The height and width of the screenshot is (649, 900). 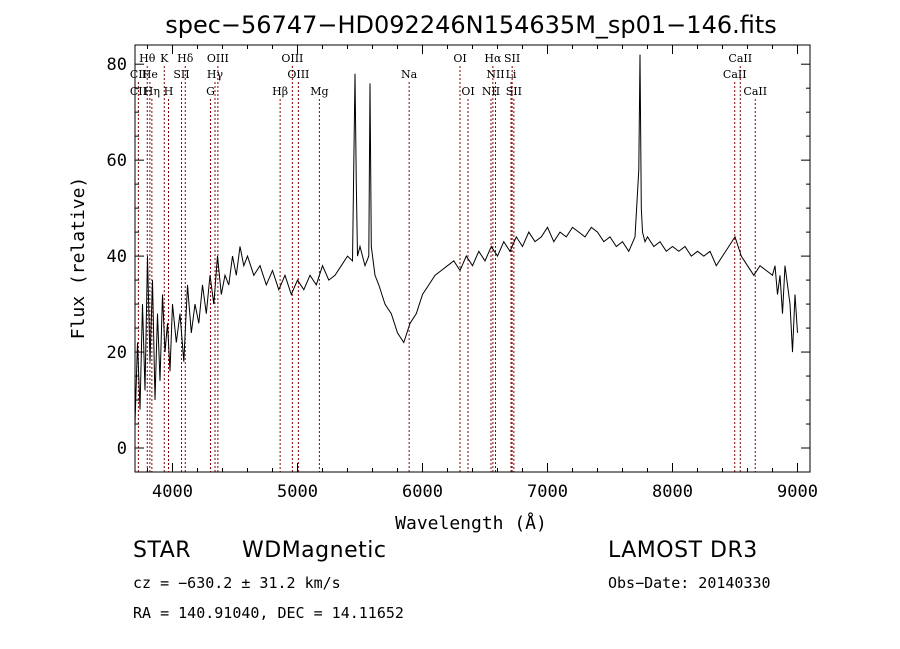 What do you see at coordinates (138, 74) in the screenshot?
I see `line-label-9: CII` at bounding box center [138, 74].